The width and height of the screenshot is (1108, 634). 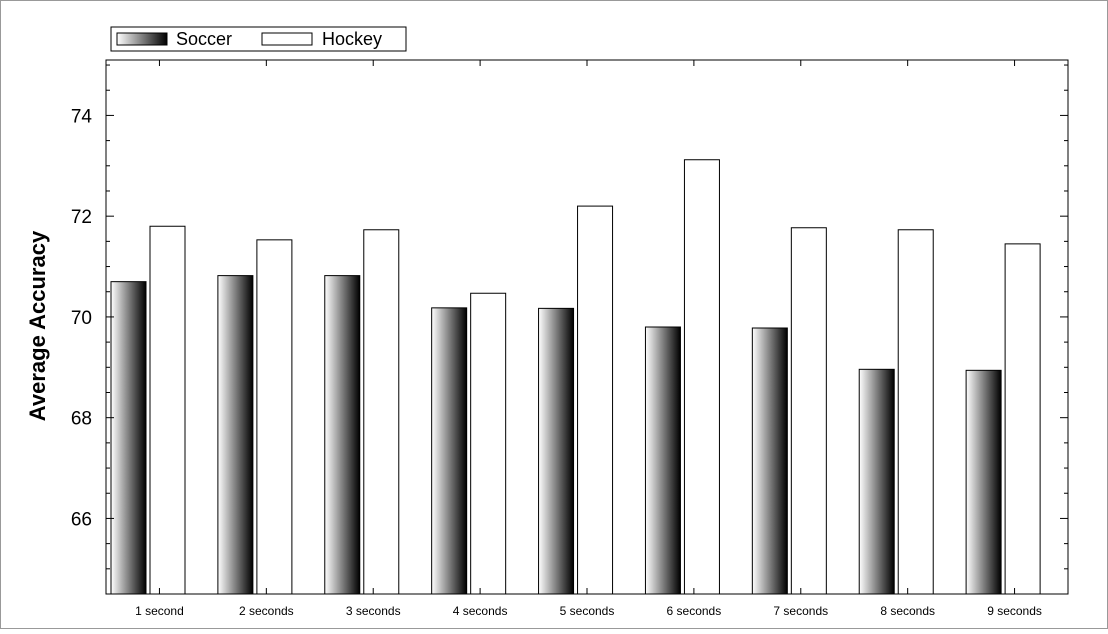 I want to click on legend-swatch-hockey, so click(x=287, y=39).